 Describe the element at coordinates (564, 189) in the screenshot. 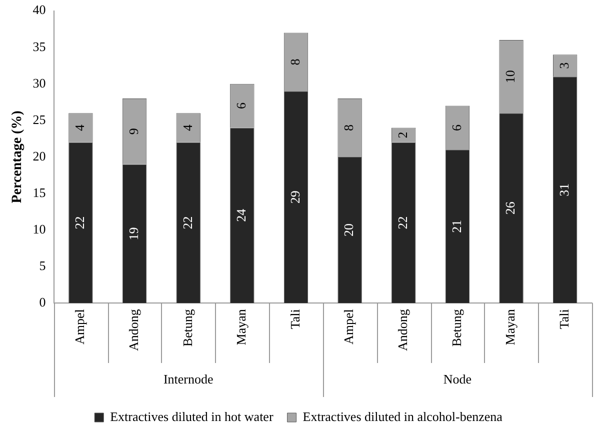

I see `data-label: 31` at that location.